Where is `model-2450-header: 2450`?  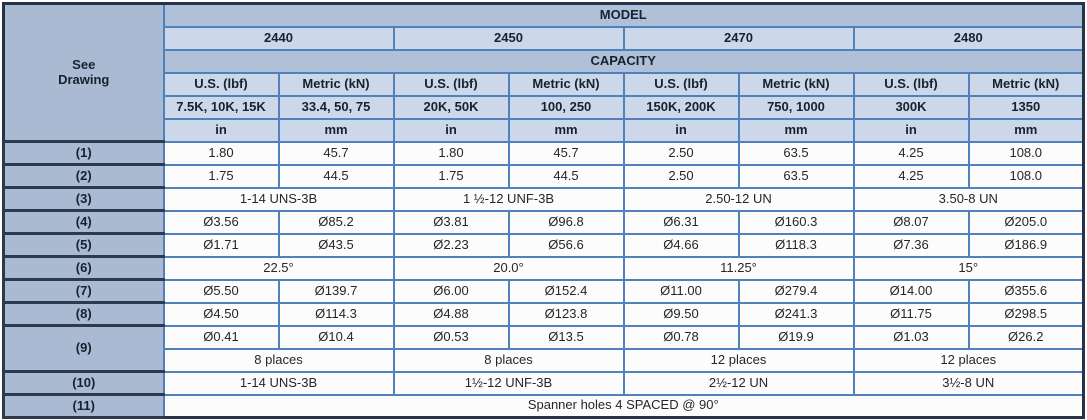 model-2450-header: 2450 is located at coordinates (508, 38).